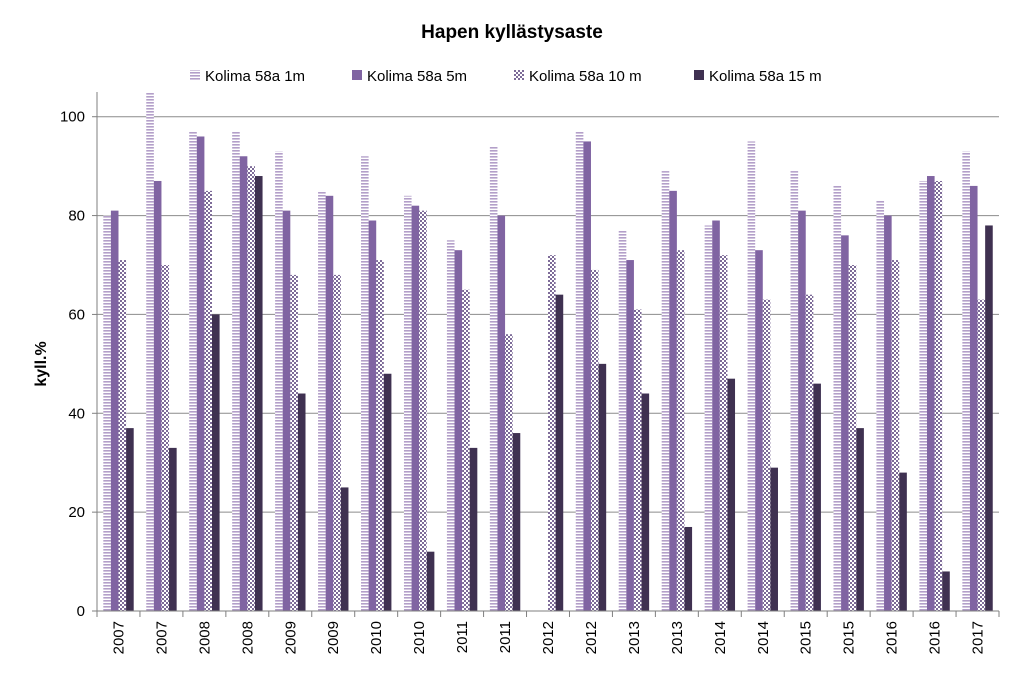  Describe the element at coordinates (462, 637) in the screenshot. I see `x-tick-label: 2011` at that location.